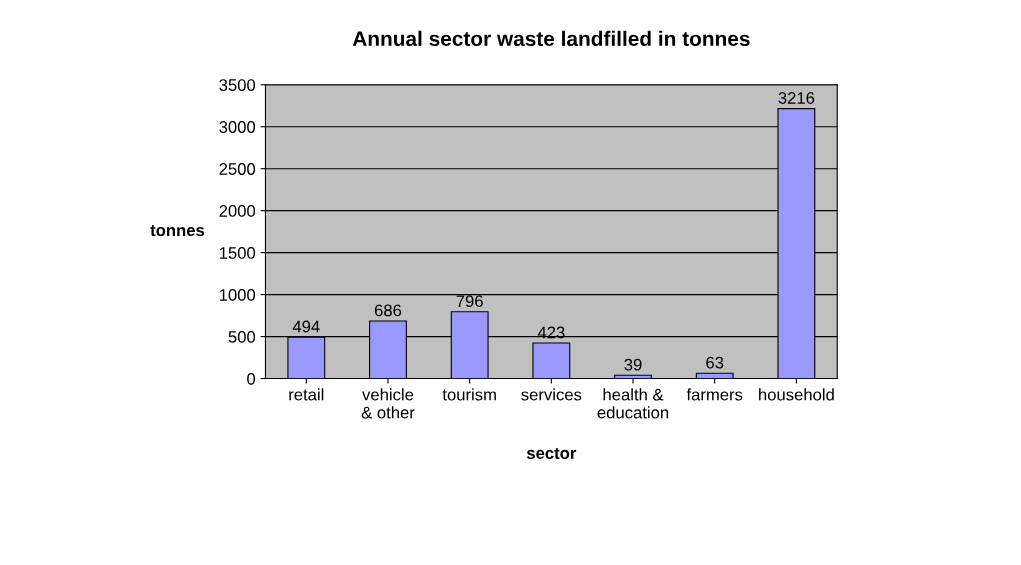  Describe the element at coordinates (237, 127) in the screenshot. I see `y-tick-label: 3000` at that location.